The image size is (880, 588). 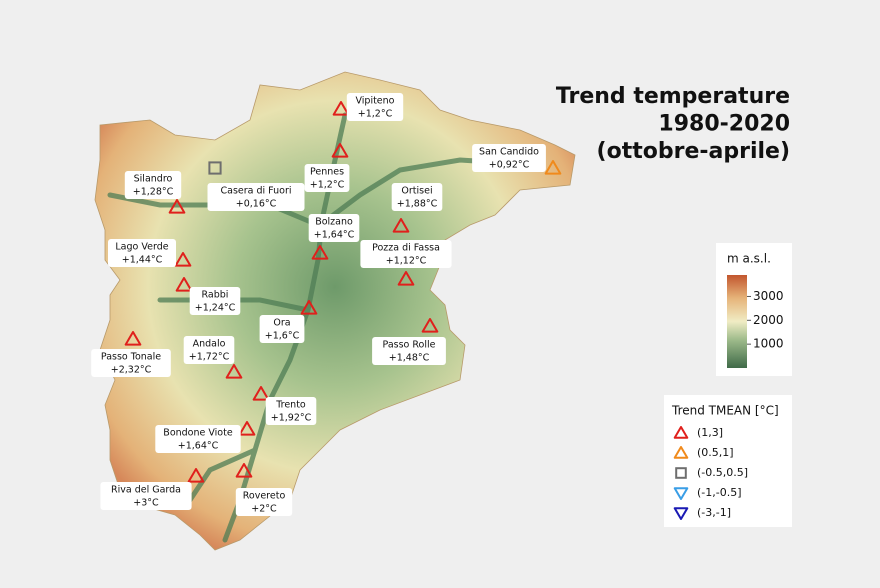 I want to click on station-trend: +3°C, so click(x=146, y=503).